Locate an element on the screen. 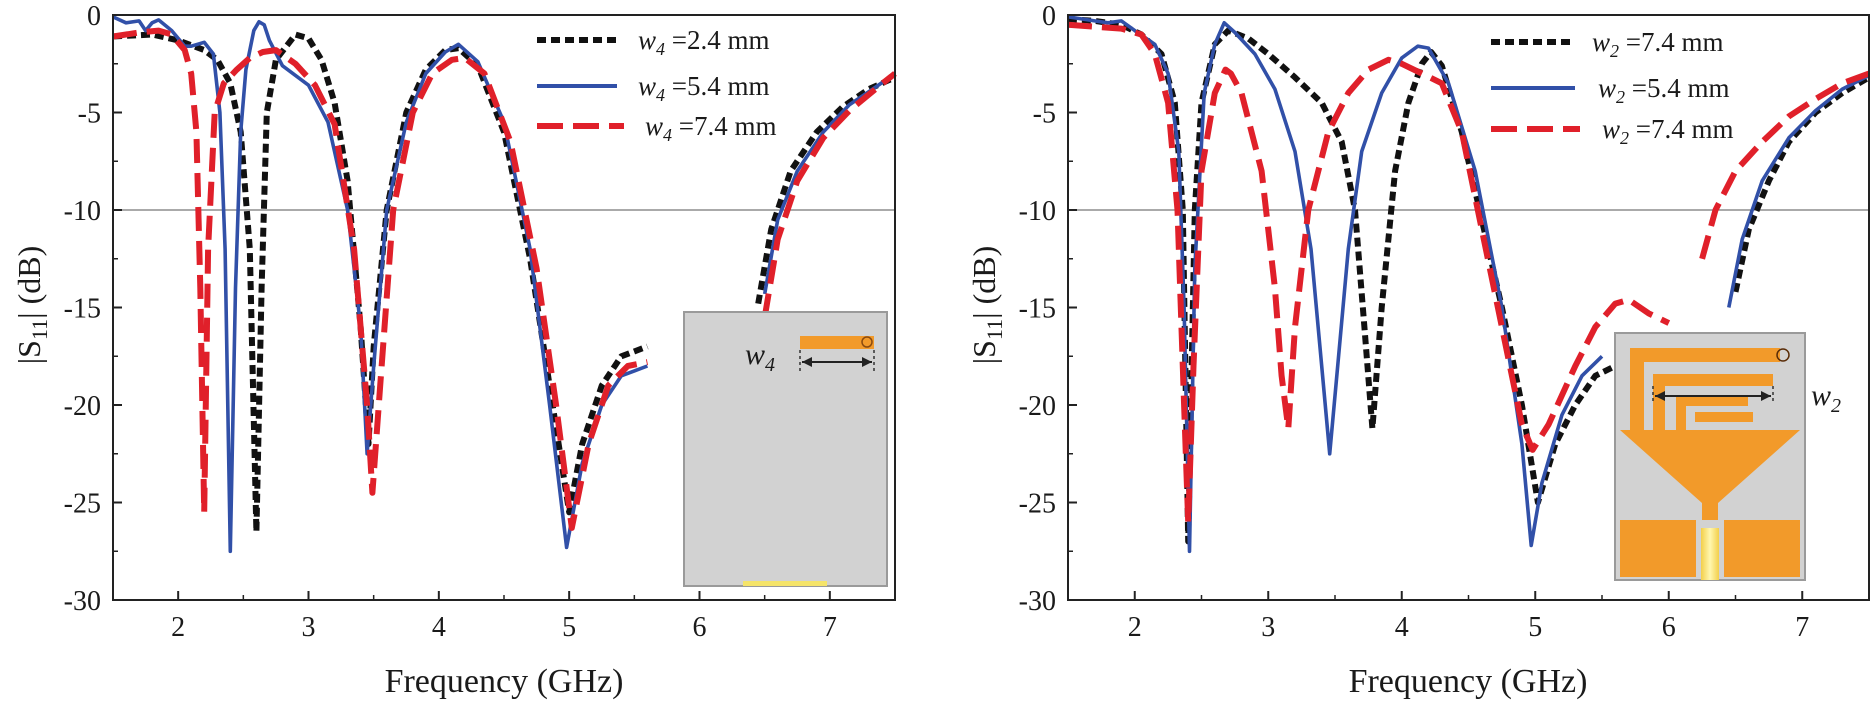 Image resolution: width=1876 pixels, height=706 pixels. legend-label-w4-5.4: w4 =5.4 mm is located at coordinates (704, 88).